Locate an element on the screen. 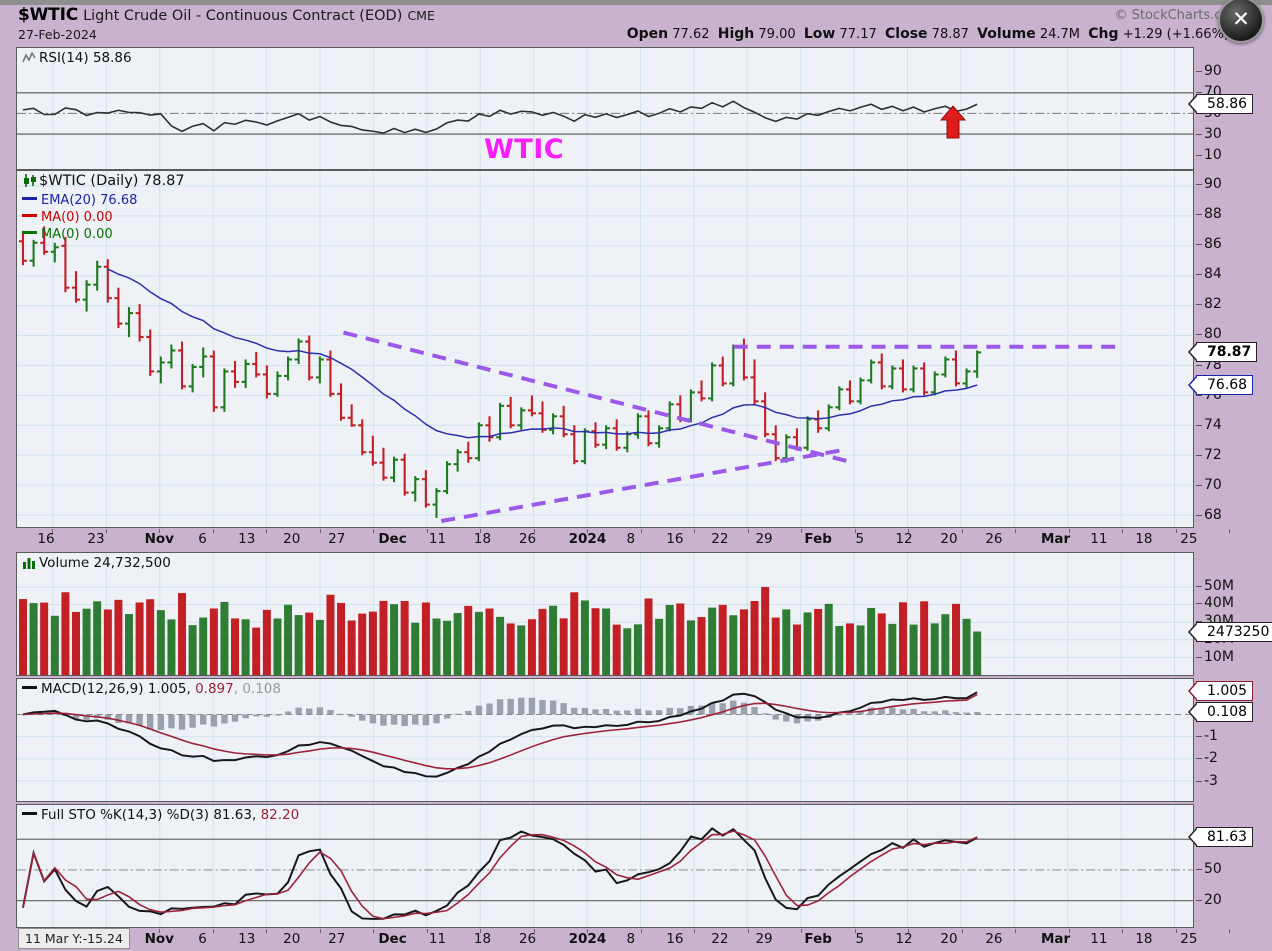  rsi-icon is located at coordinates (29, 57).